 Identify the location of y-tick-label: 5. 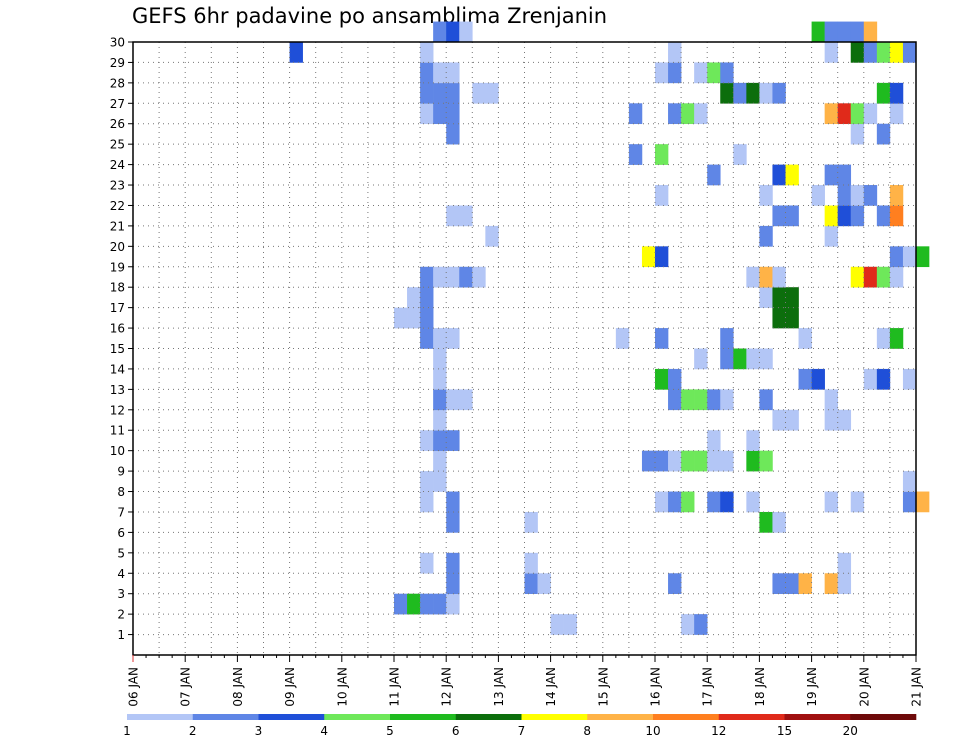
(121, 553).